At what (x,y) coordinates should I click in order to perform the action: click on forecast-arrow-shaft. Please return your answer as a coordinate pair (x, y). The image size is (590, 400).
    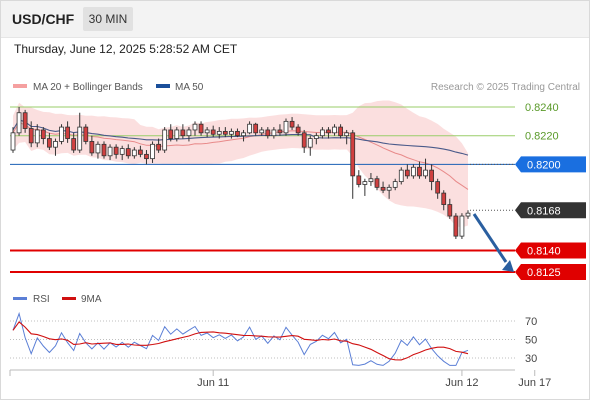
    Looking at the image, I should click on (490, 238).